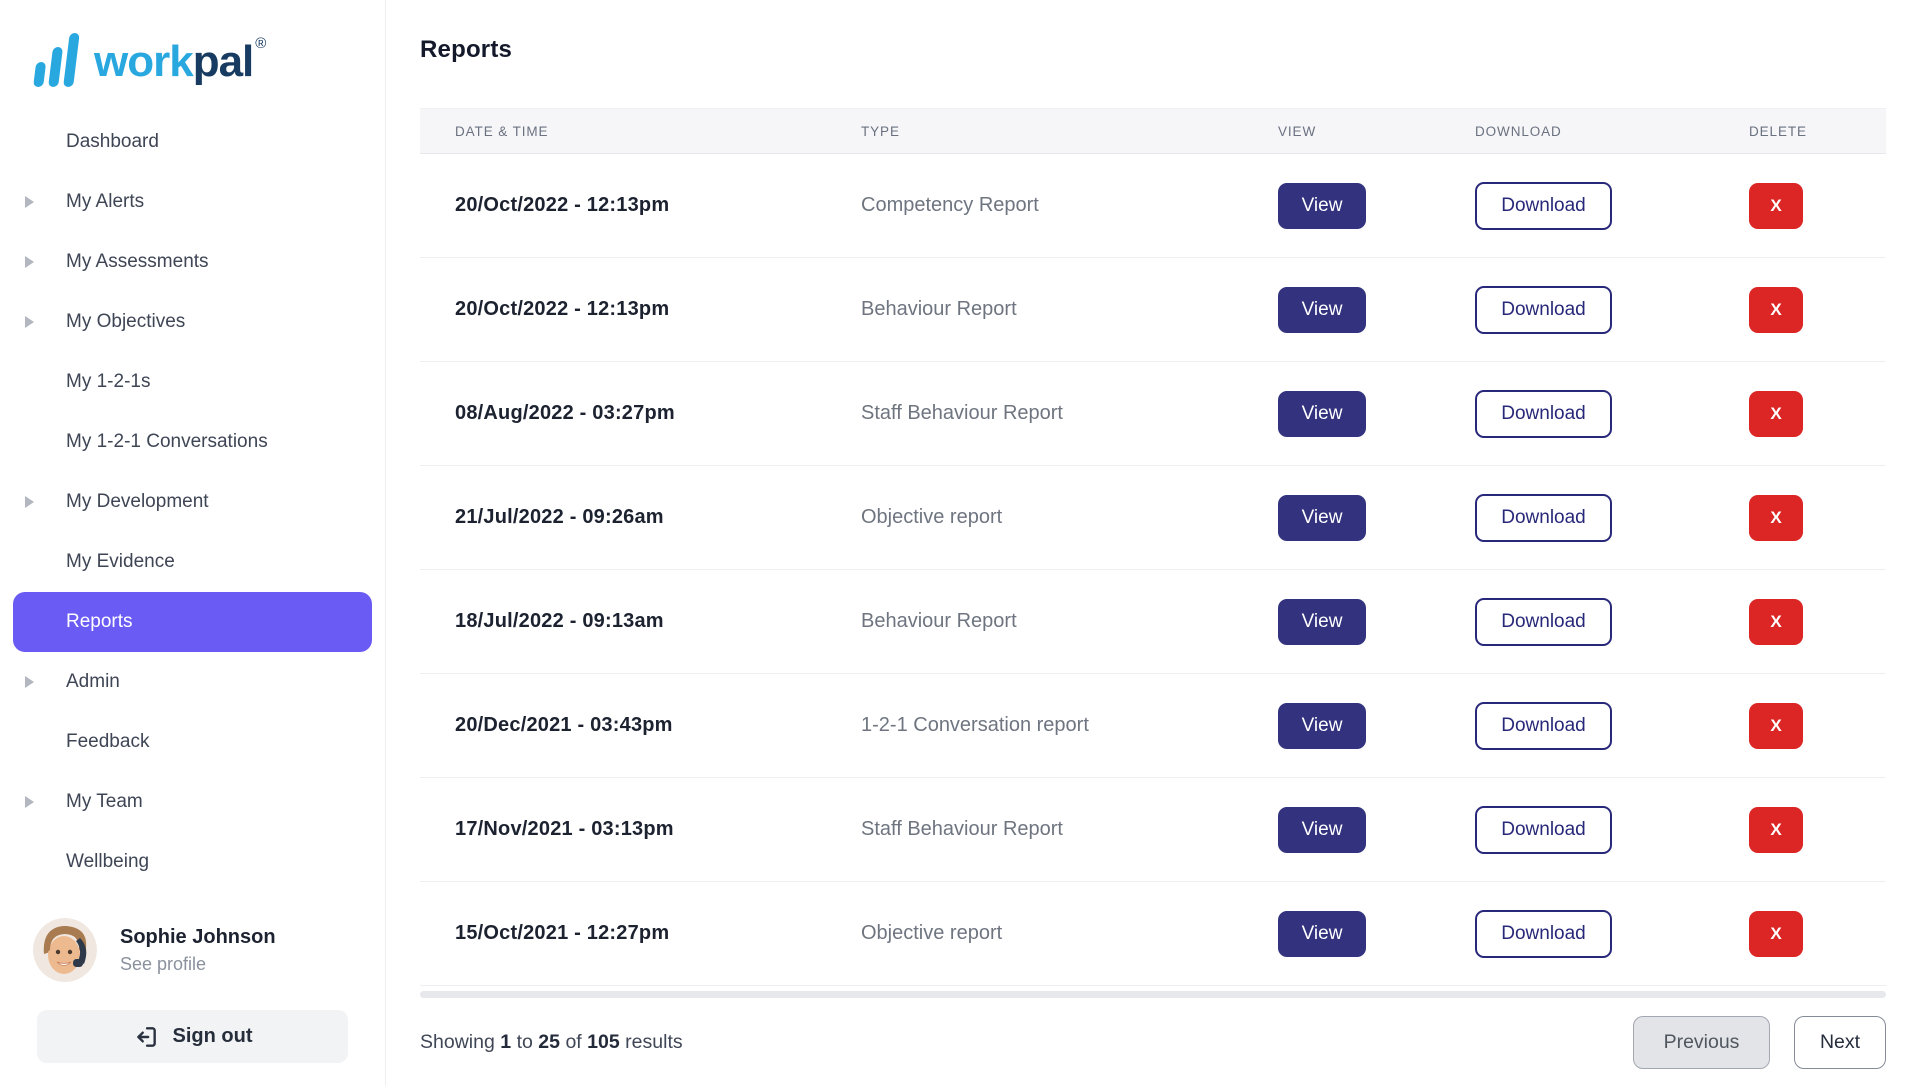 The width and height of the screenshot is (1920, 1086). I want to click on sidebar-item-my-alerts: My Alerts, so click(192, 202).